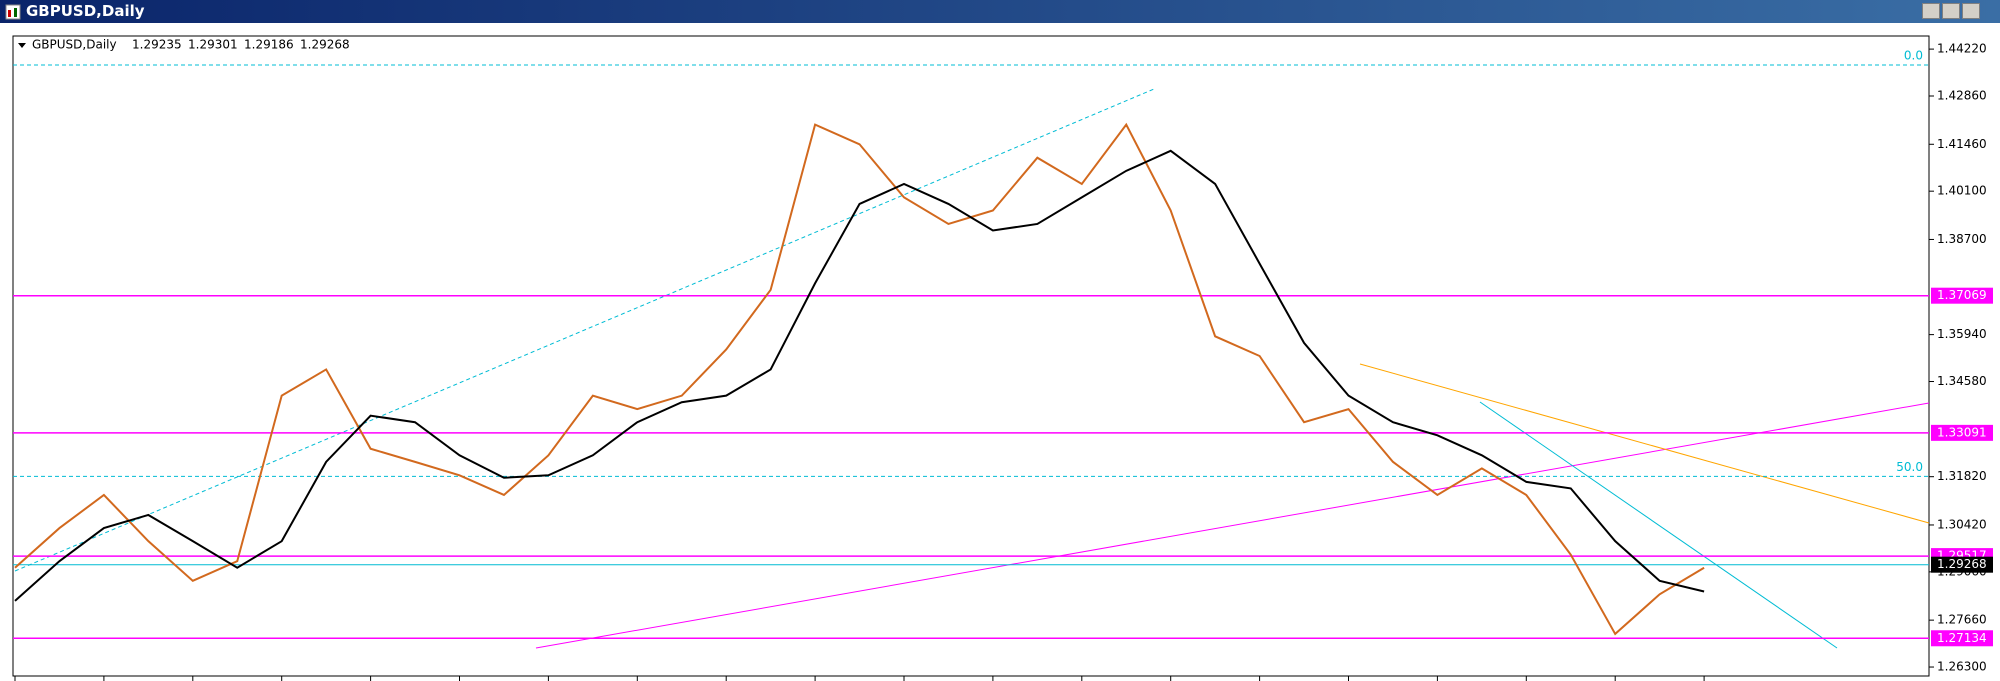  Describe the element at coordinates (22, 45) in the screenshot. I see `info-arrow` at that location.